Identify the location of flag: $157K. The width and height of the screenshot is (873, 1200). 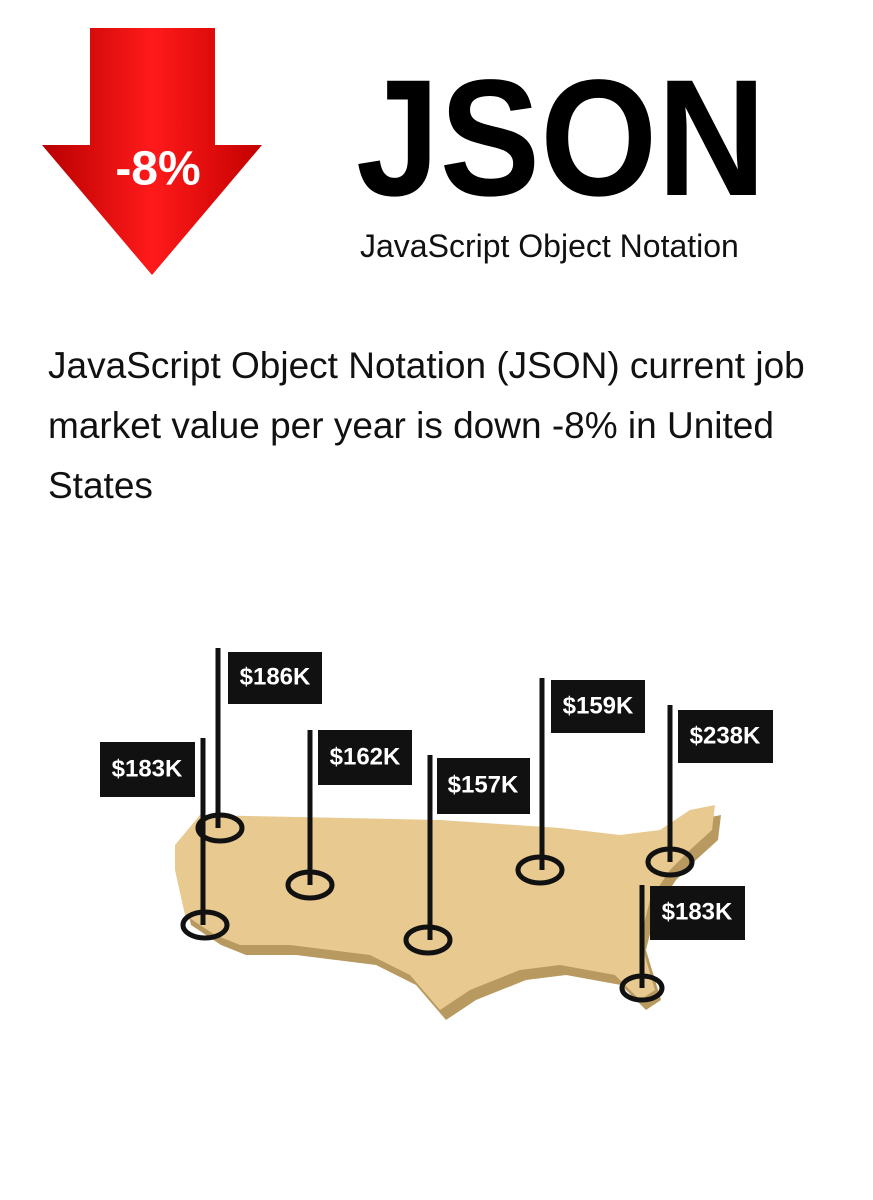
(466, 855).